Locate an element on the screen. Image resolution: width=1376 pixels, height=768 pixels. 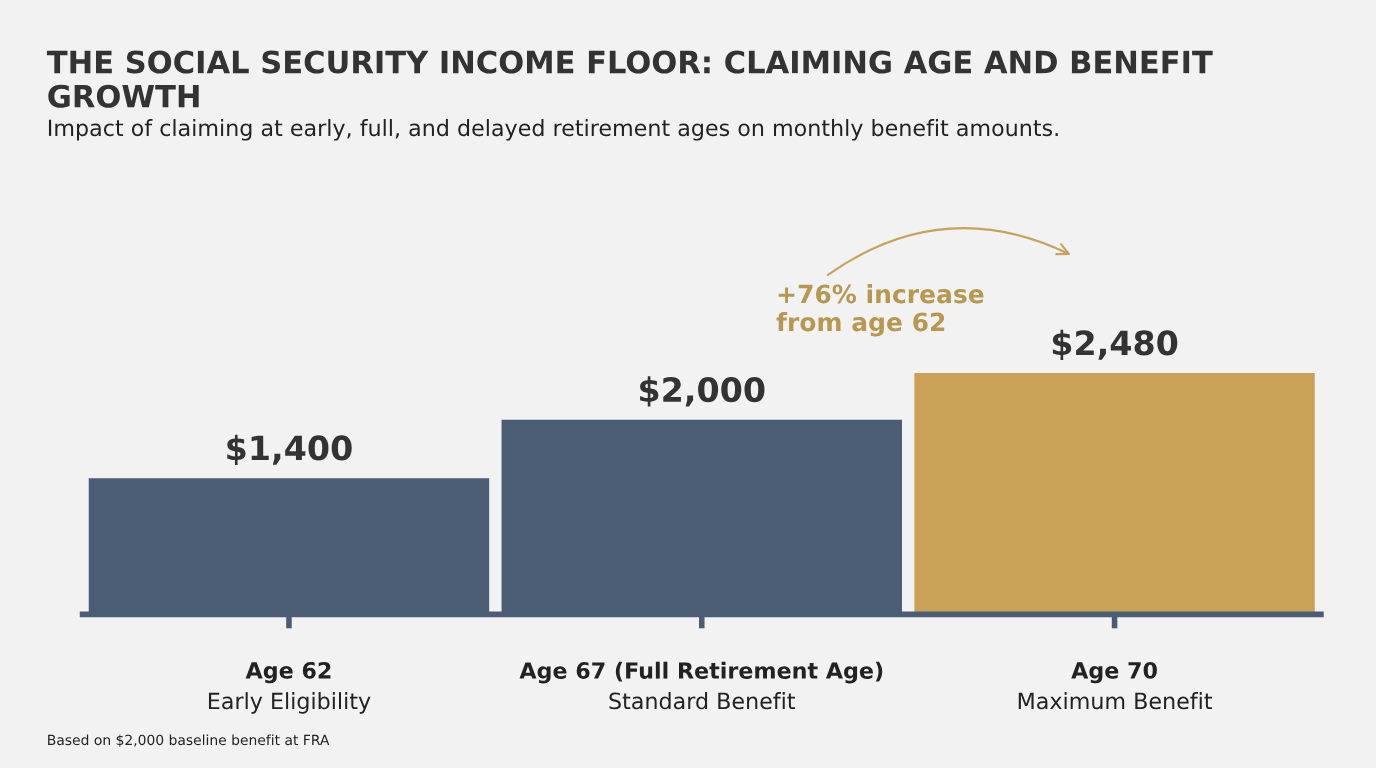
text: +76% increase from age 62 is located at coordinates (880, 310).